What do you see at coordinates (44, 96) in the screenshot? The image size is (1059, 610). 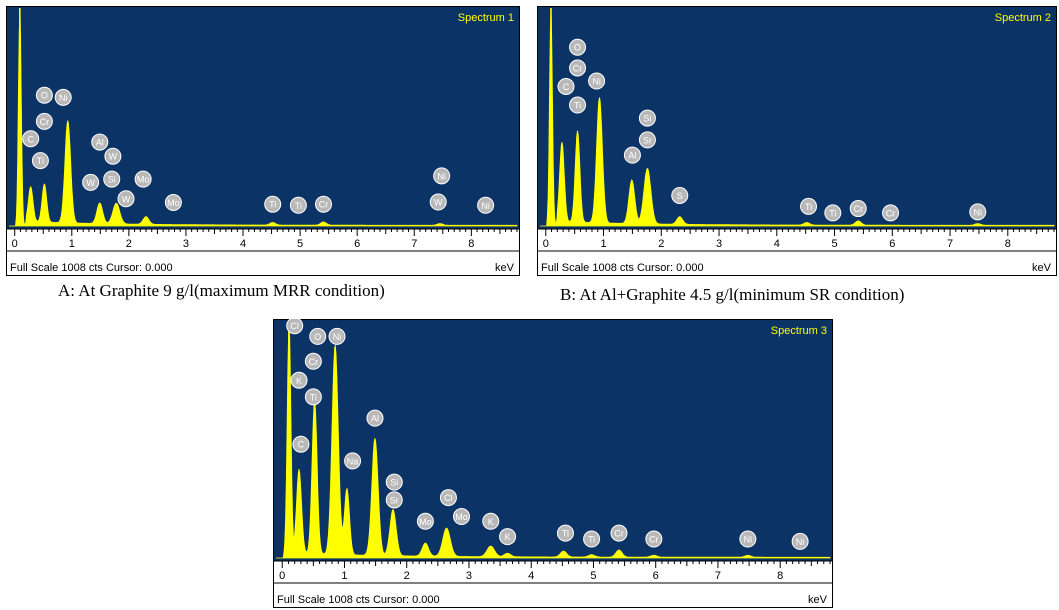 I see `element-label-text: O` at bounding box center [44, 96].